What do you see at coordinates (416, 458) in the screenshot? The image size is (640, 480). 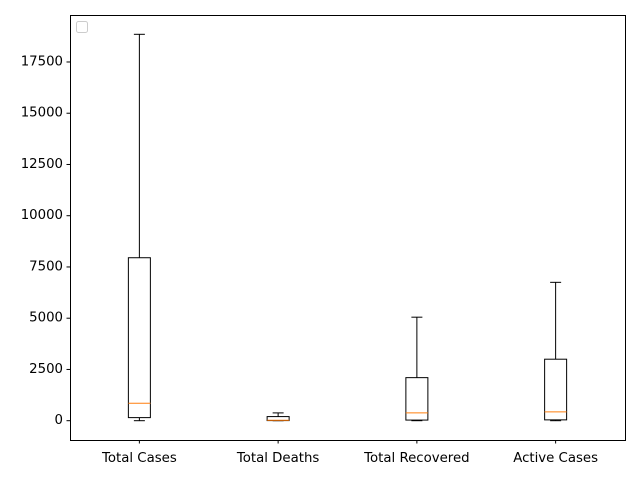 I see `x-tick-label: Total Recovered` at bounding box center [416, 458].